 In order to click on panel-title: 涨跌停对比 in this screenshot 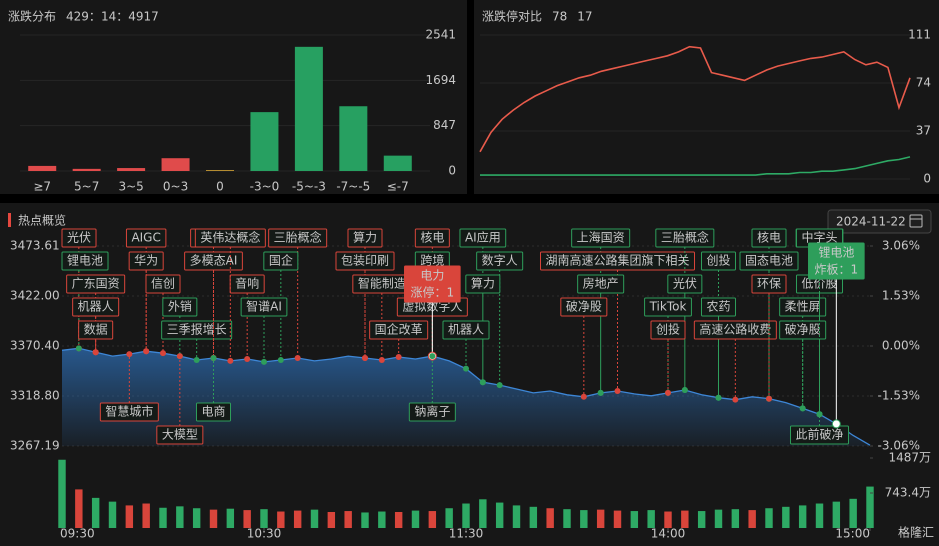, I will do `click(512, 16)`.